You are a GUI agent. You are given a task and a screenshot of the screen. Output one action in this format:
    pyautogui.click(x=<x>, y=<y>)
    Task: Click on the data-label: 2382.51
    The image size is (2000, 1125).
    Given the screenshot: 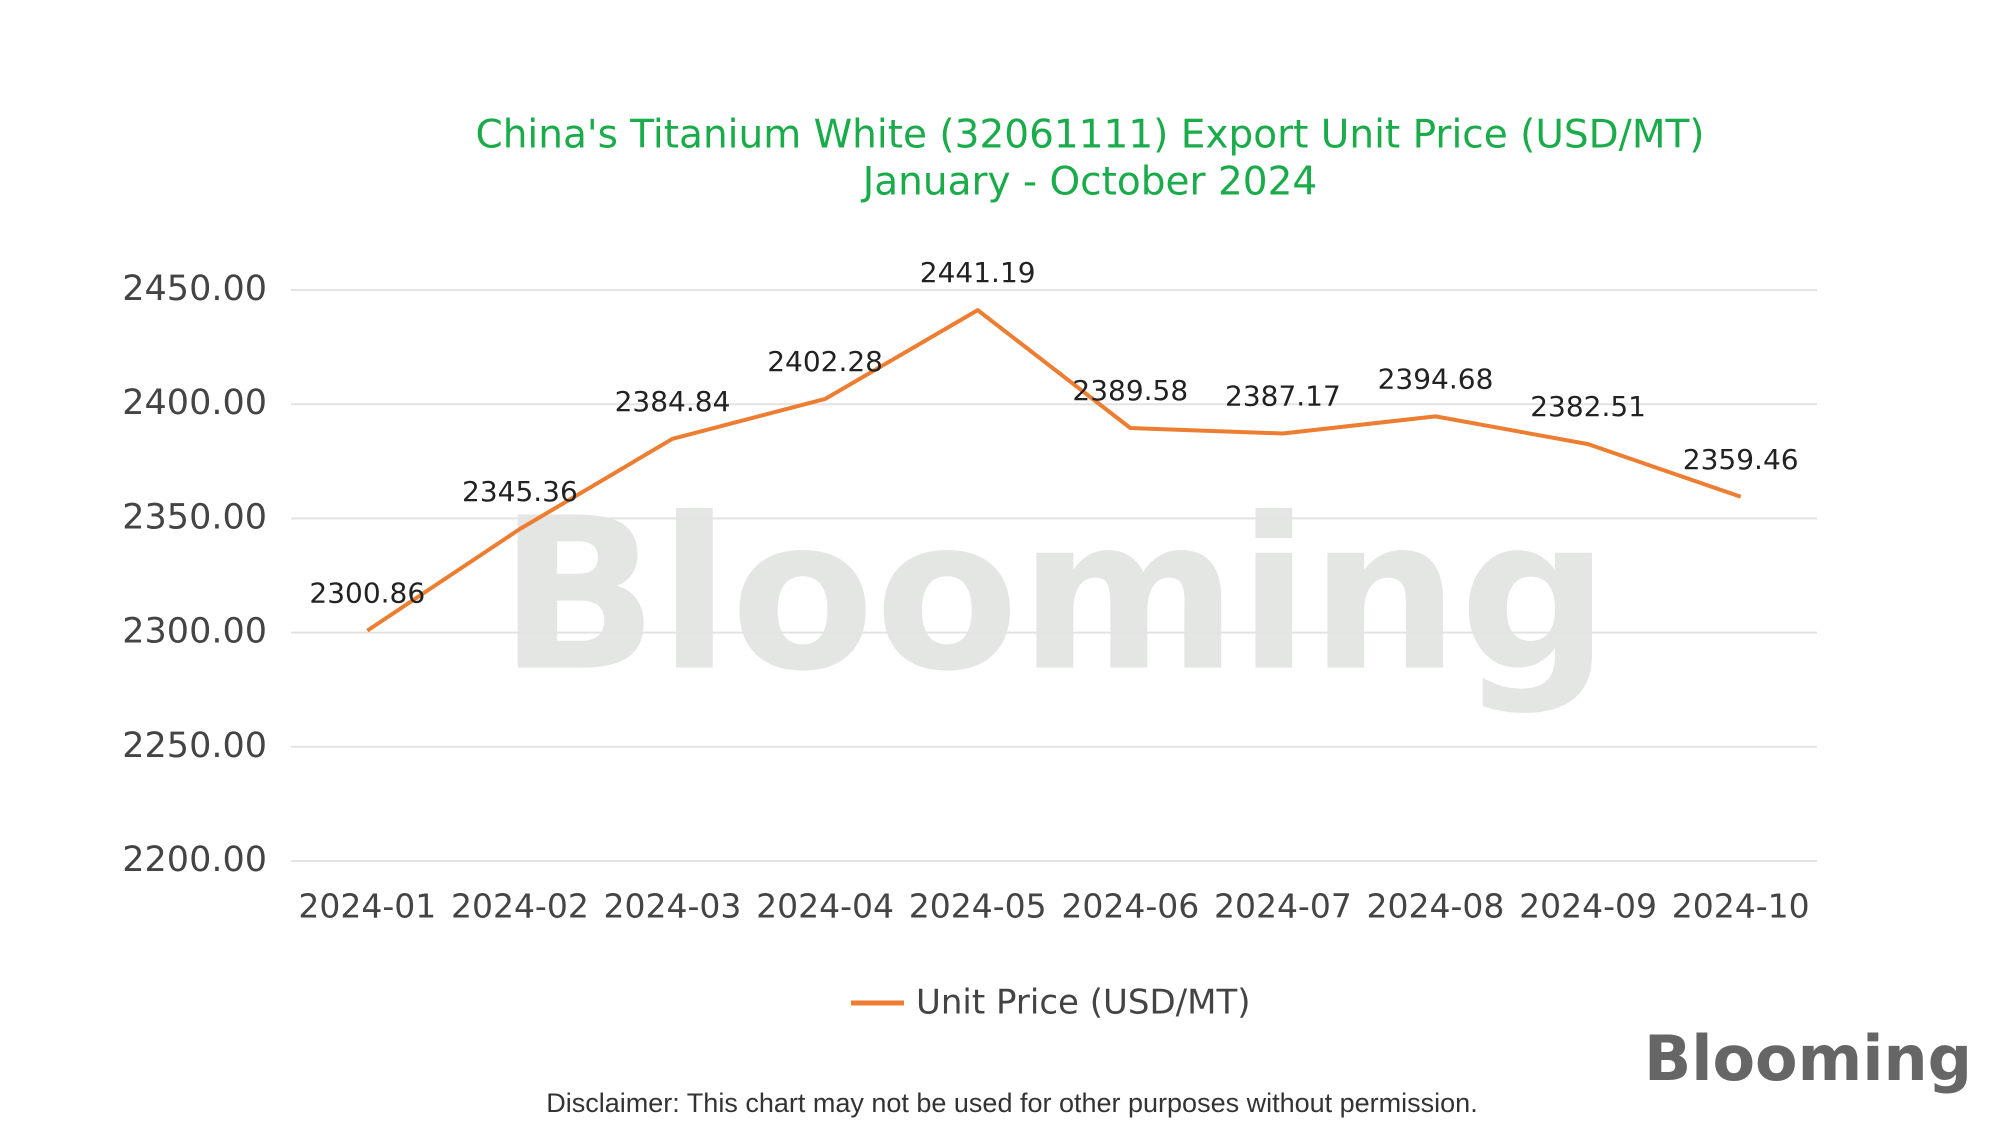 What is the action you would take?
    pyautogui.click(x=1588, y=406)
    